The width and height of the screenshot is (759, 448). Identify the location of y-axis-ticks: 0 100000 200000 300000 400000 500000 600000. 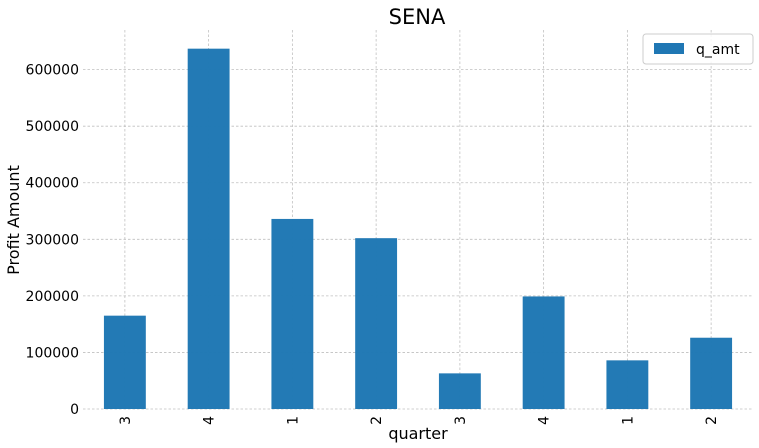
(52, 240).